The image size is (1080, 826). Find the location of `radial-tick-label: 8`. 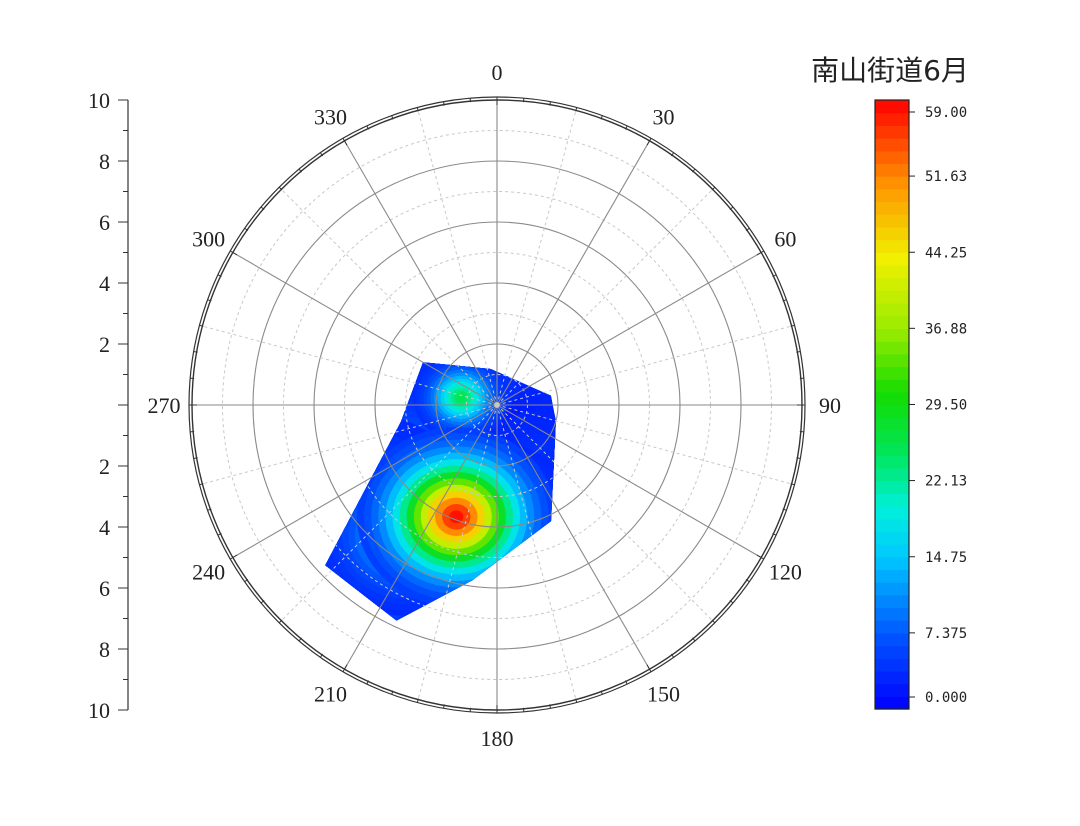

radial-tick-label: 8 is located at coordinates (104, 161).